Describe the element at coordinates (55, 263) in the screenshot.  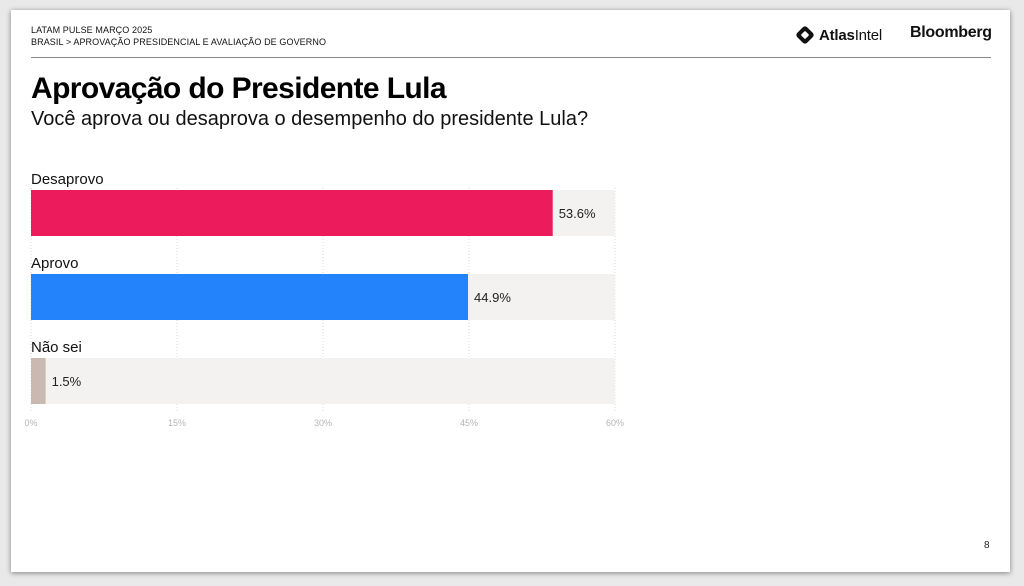
I see `category-label: Aprovo` at that location.